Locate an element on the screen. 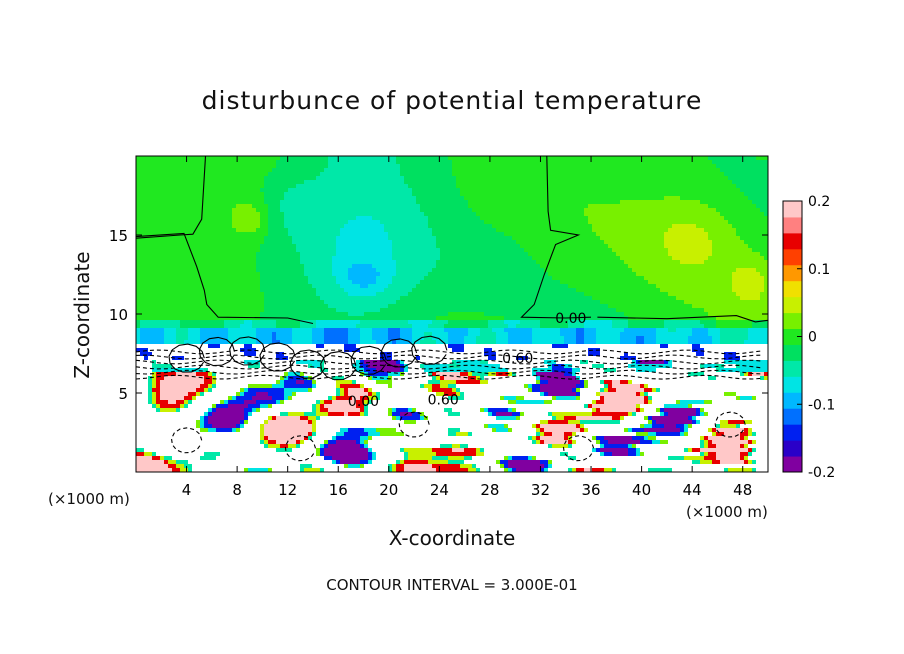  y-tick-label: 15 is located at coordinates (118, 236).